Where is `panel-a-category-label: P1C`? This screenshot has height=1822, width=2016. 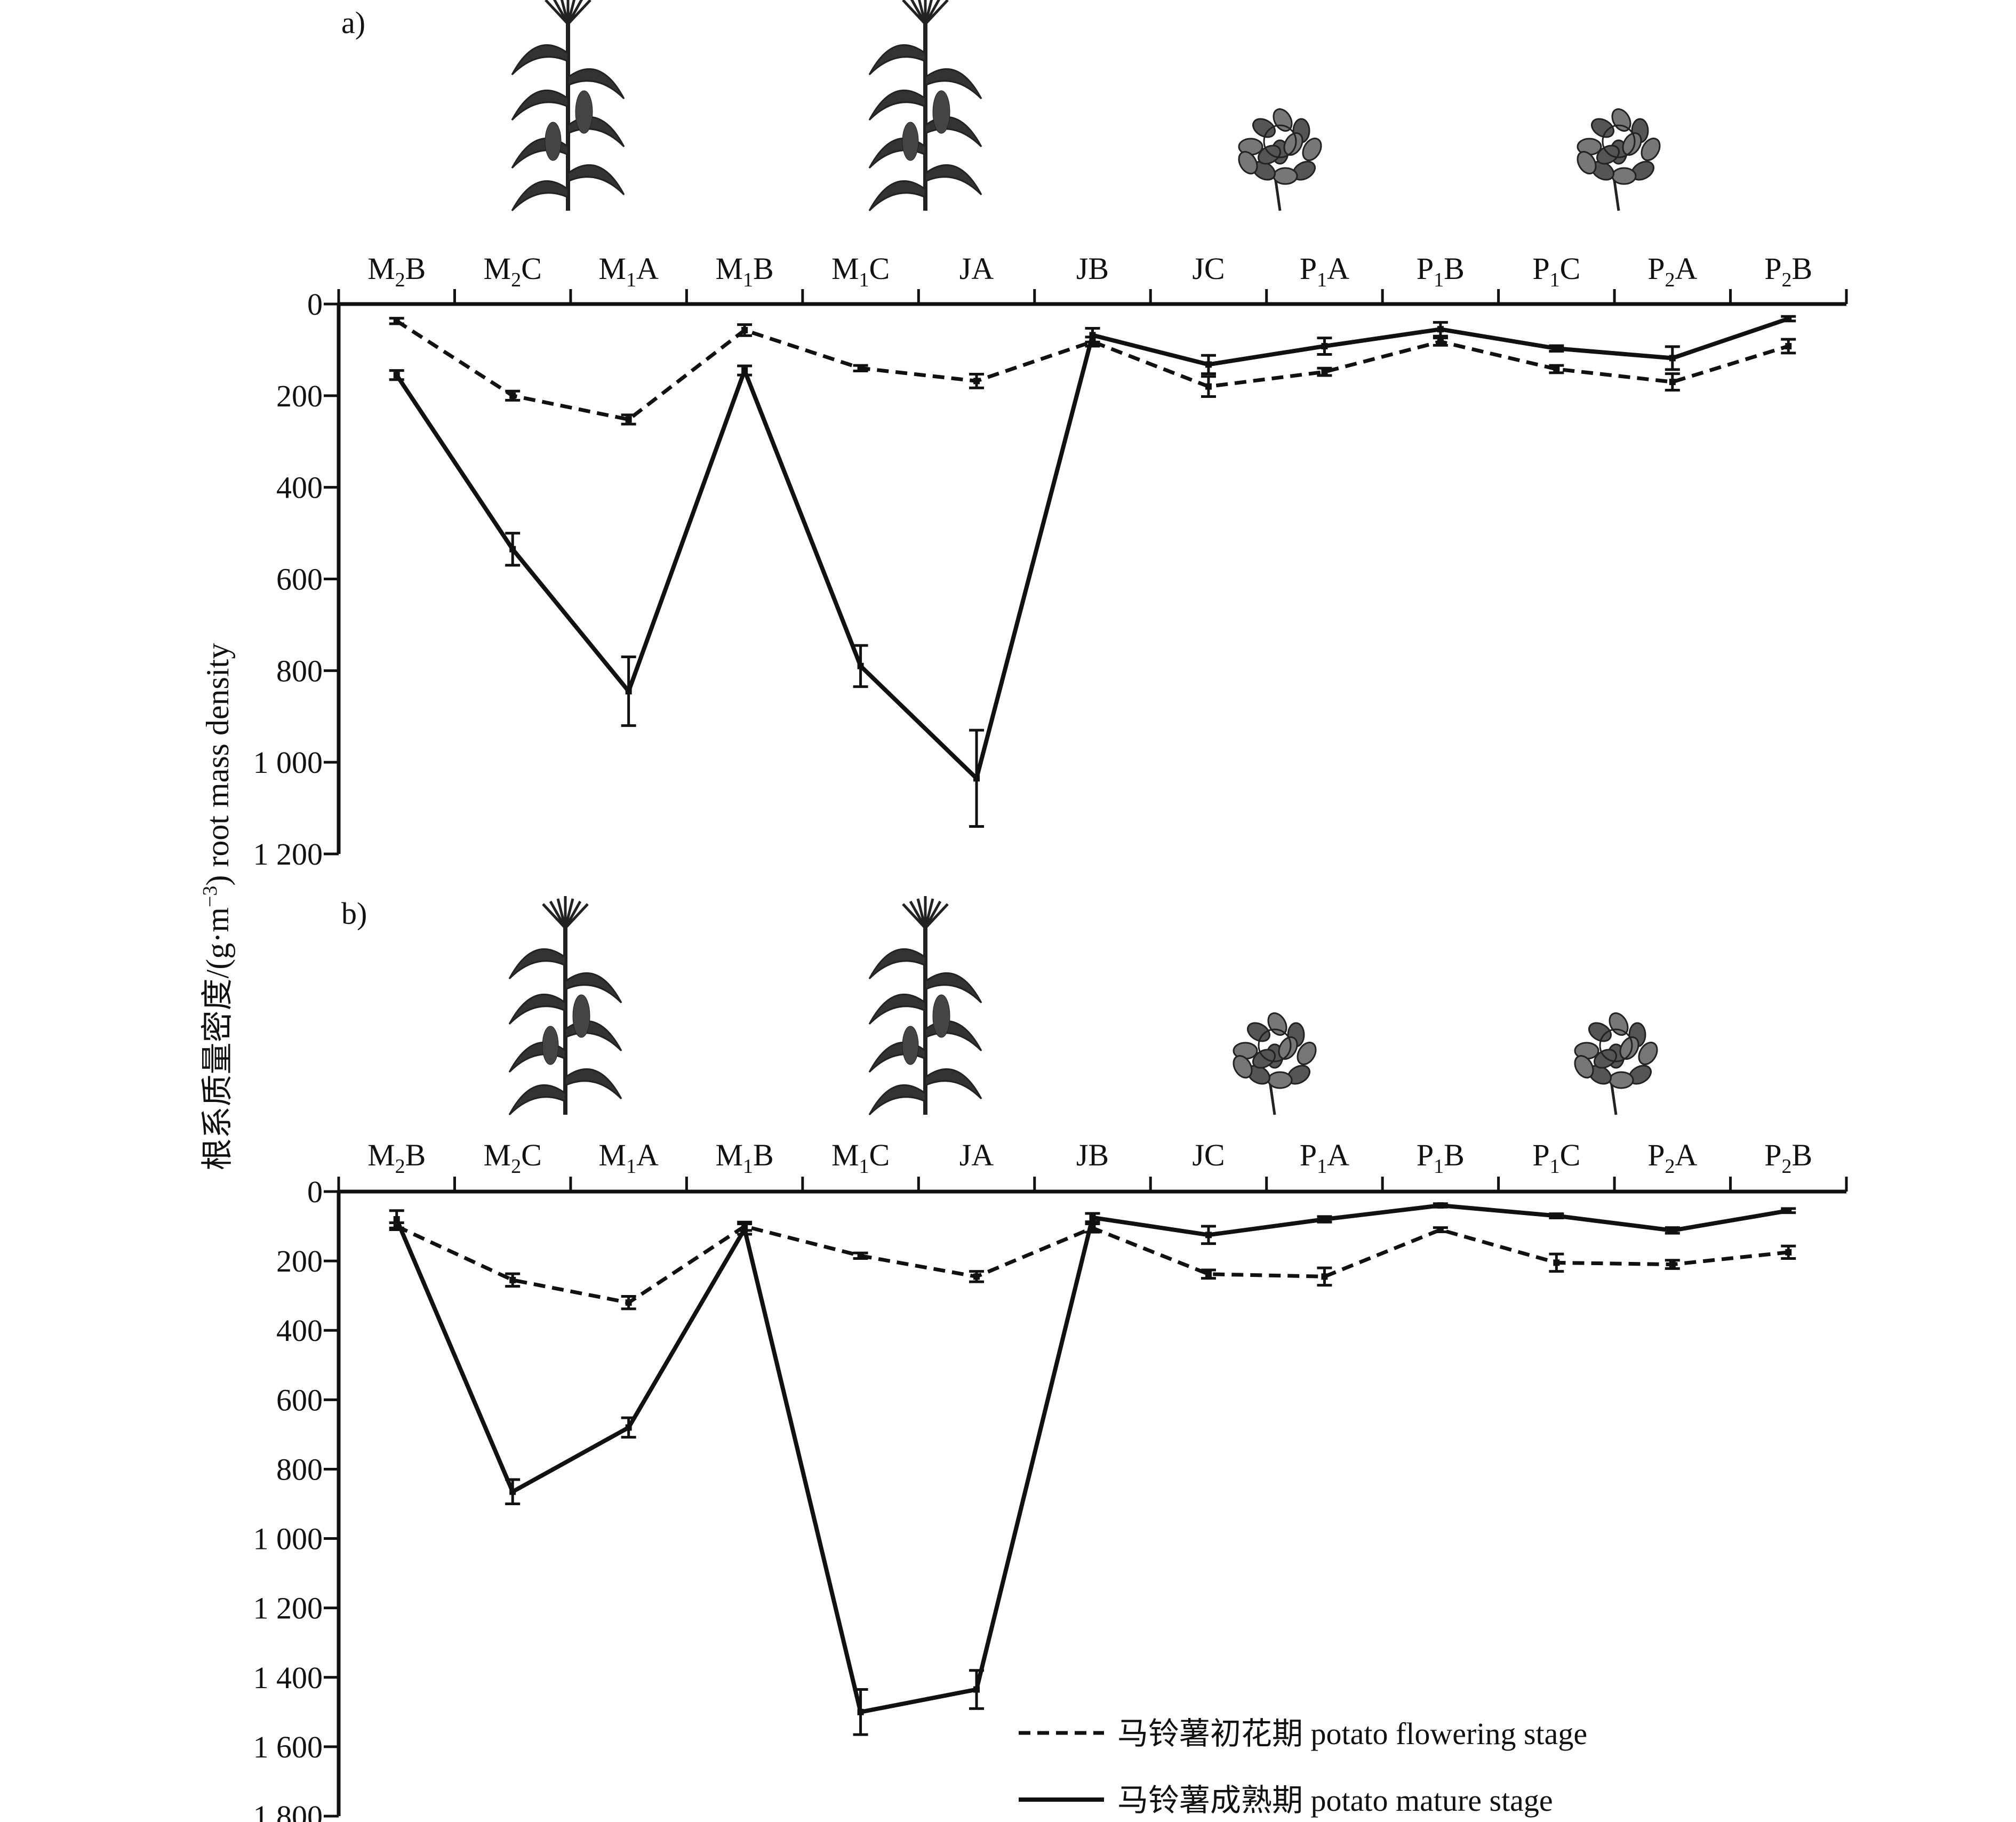 panel-a-category-label: P1C is located at coordinates (1556, 271).